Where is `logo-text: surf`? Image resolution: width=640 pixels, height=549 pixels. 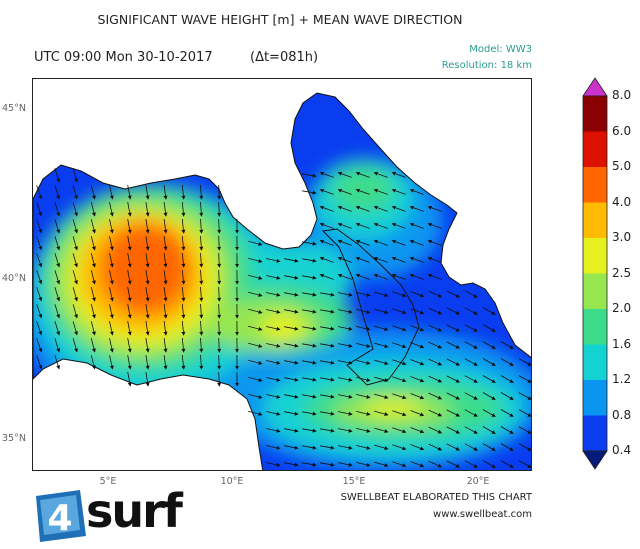 logo-text: surf is located at coordinates (134, 511).